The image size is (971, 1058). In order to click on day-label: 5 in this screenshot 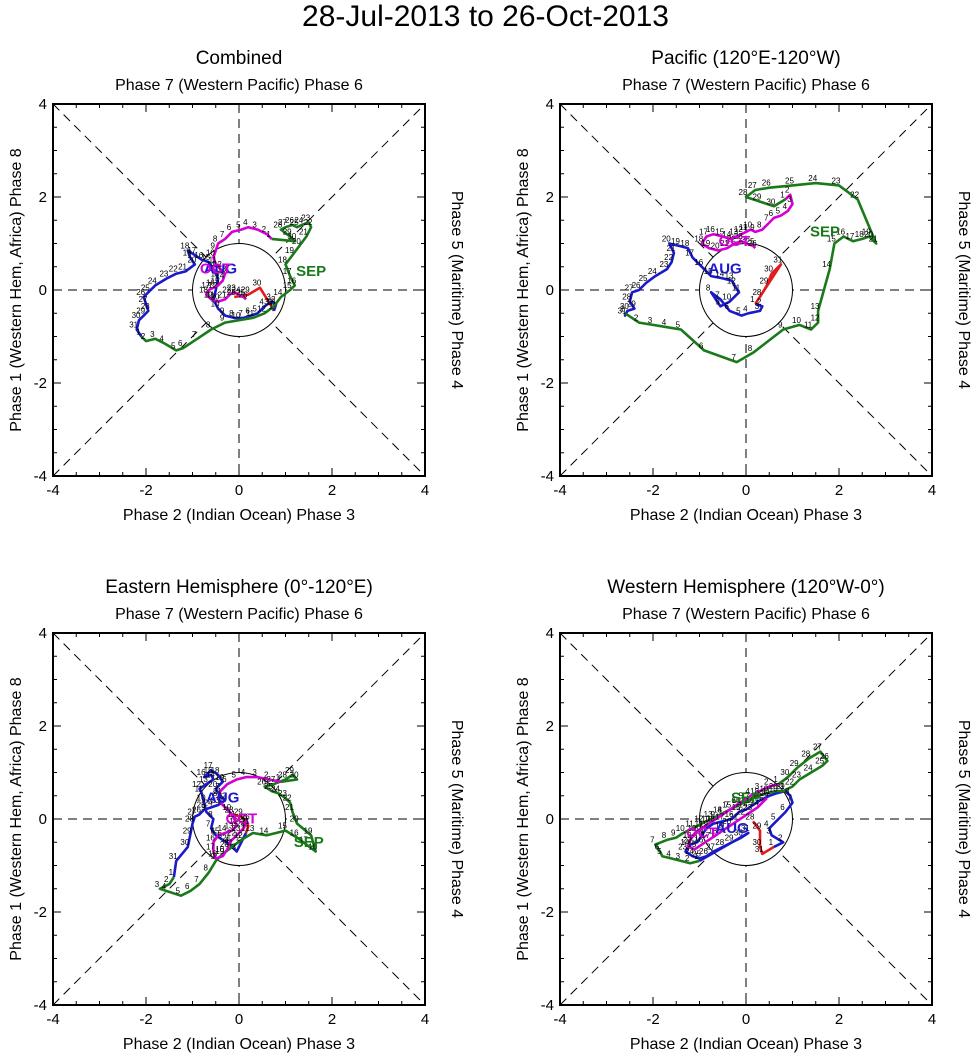, I will do `click(740, 795)`.